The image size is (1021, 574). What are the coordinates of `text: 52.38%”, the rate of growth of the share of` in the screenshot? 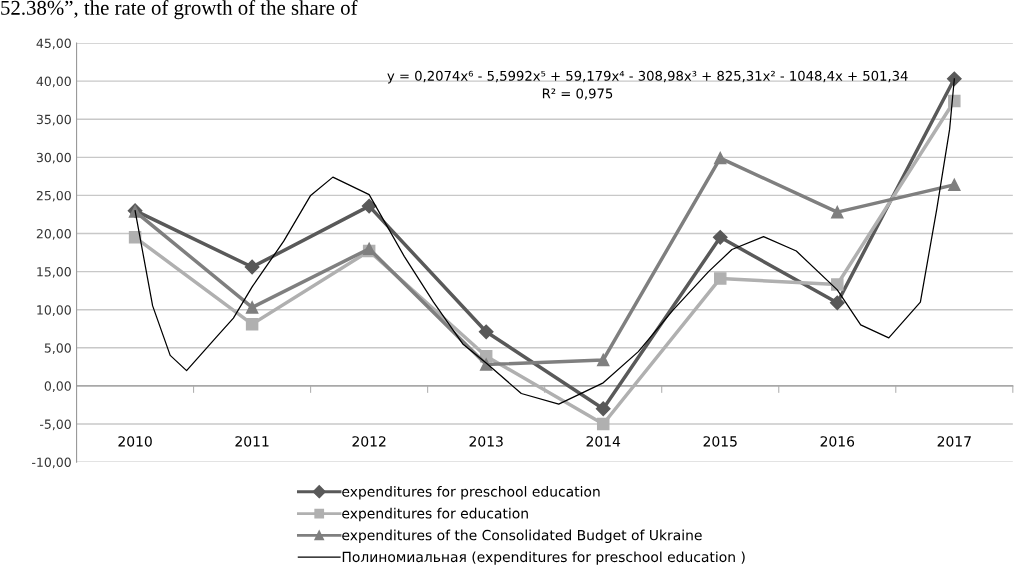 It's located at (179, 10).